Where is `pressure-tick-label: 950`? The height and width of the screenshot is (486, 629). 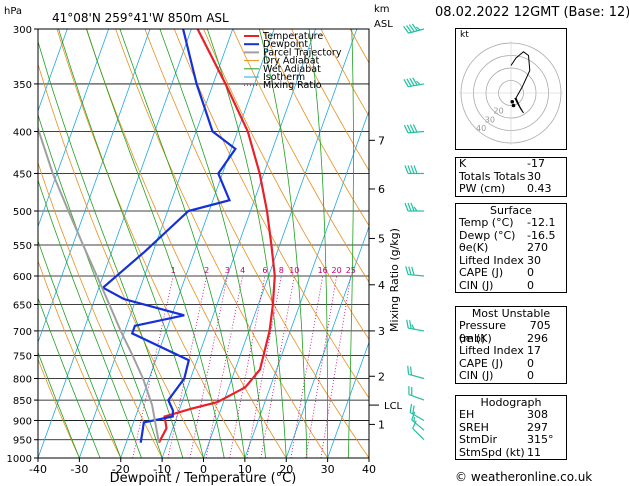 pressure-tick-label: 950 is located at coordinates (22, 441).